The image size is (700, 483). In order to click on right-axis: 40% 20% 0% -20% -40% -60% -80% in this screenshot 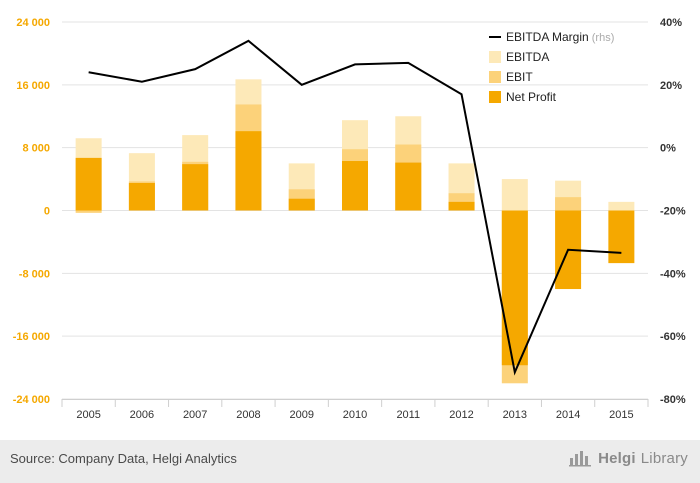, I will do `click(673, 211)`.